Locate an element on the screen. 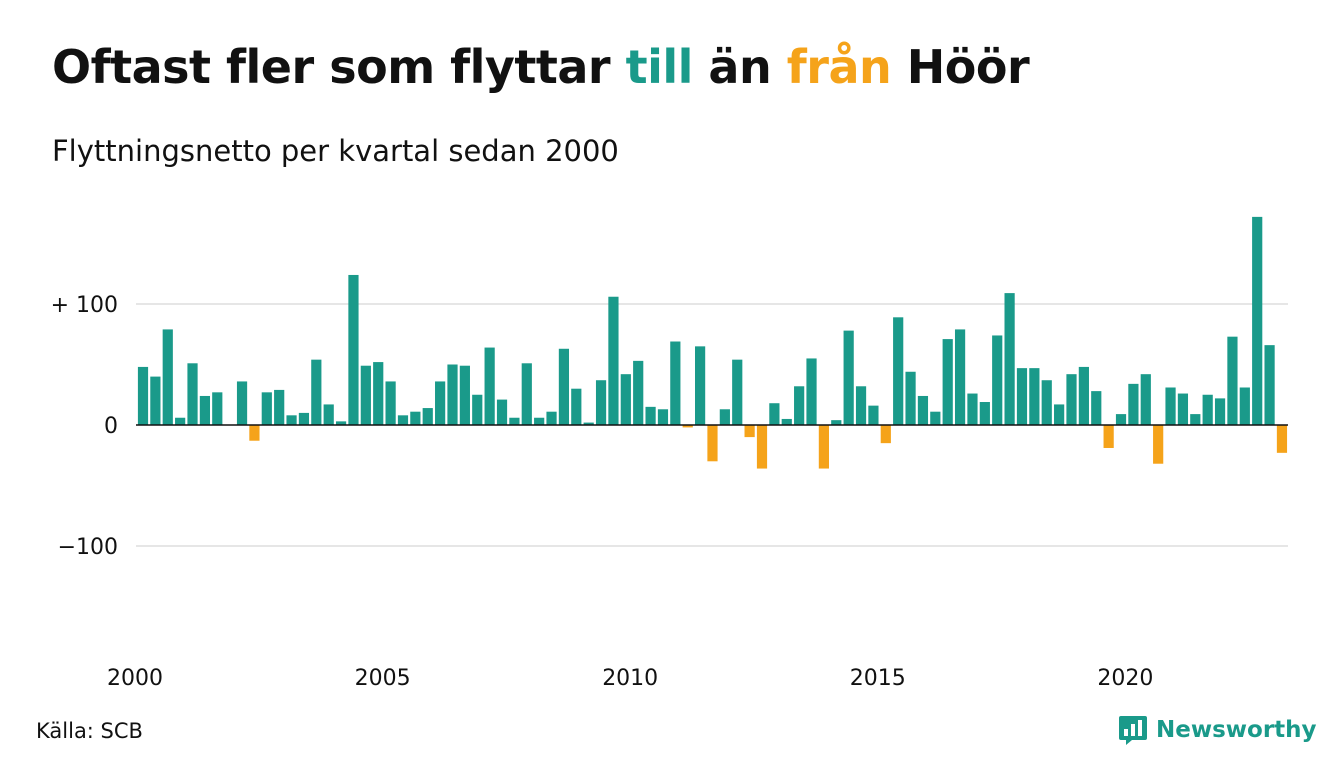  bar-2001-k3 is located at coordinates (217, 408).